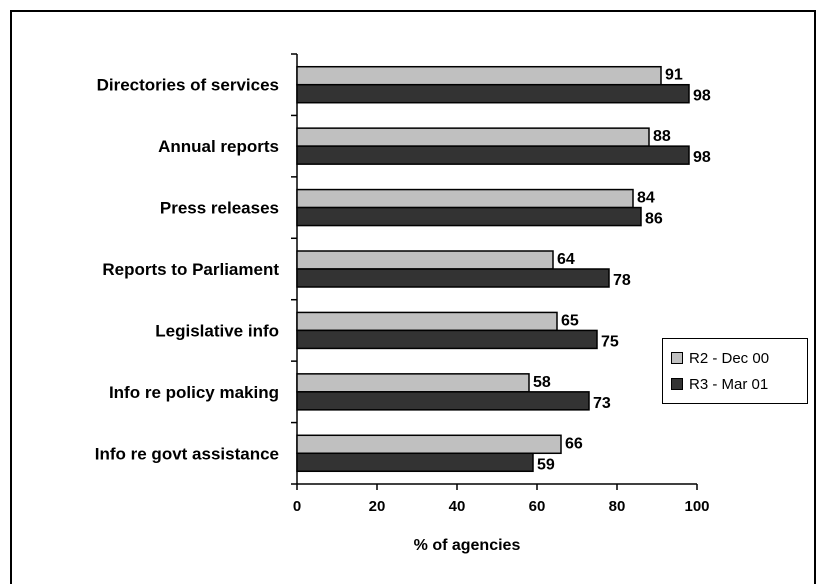  I want to click on legend-swatch-r3, so click(677, 384).